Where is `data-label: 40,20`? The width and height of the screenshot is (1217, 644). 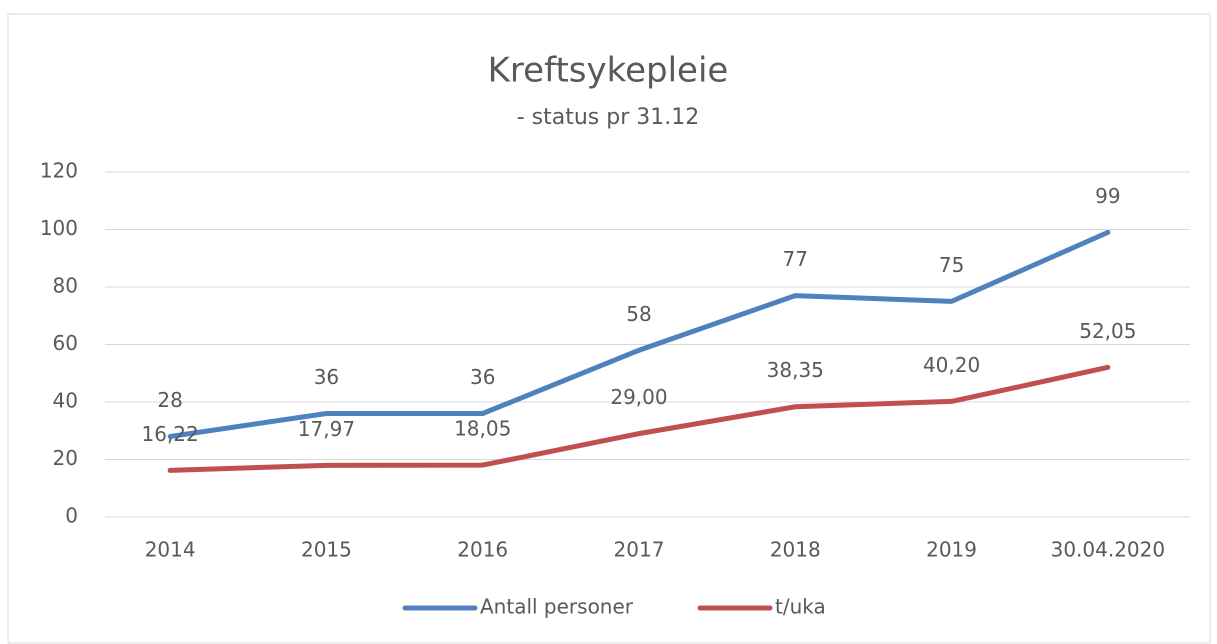
data-label: 40,20 is located at coordinates (951, 365).